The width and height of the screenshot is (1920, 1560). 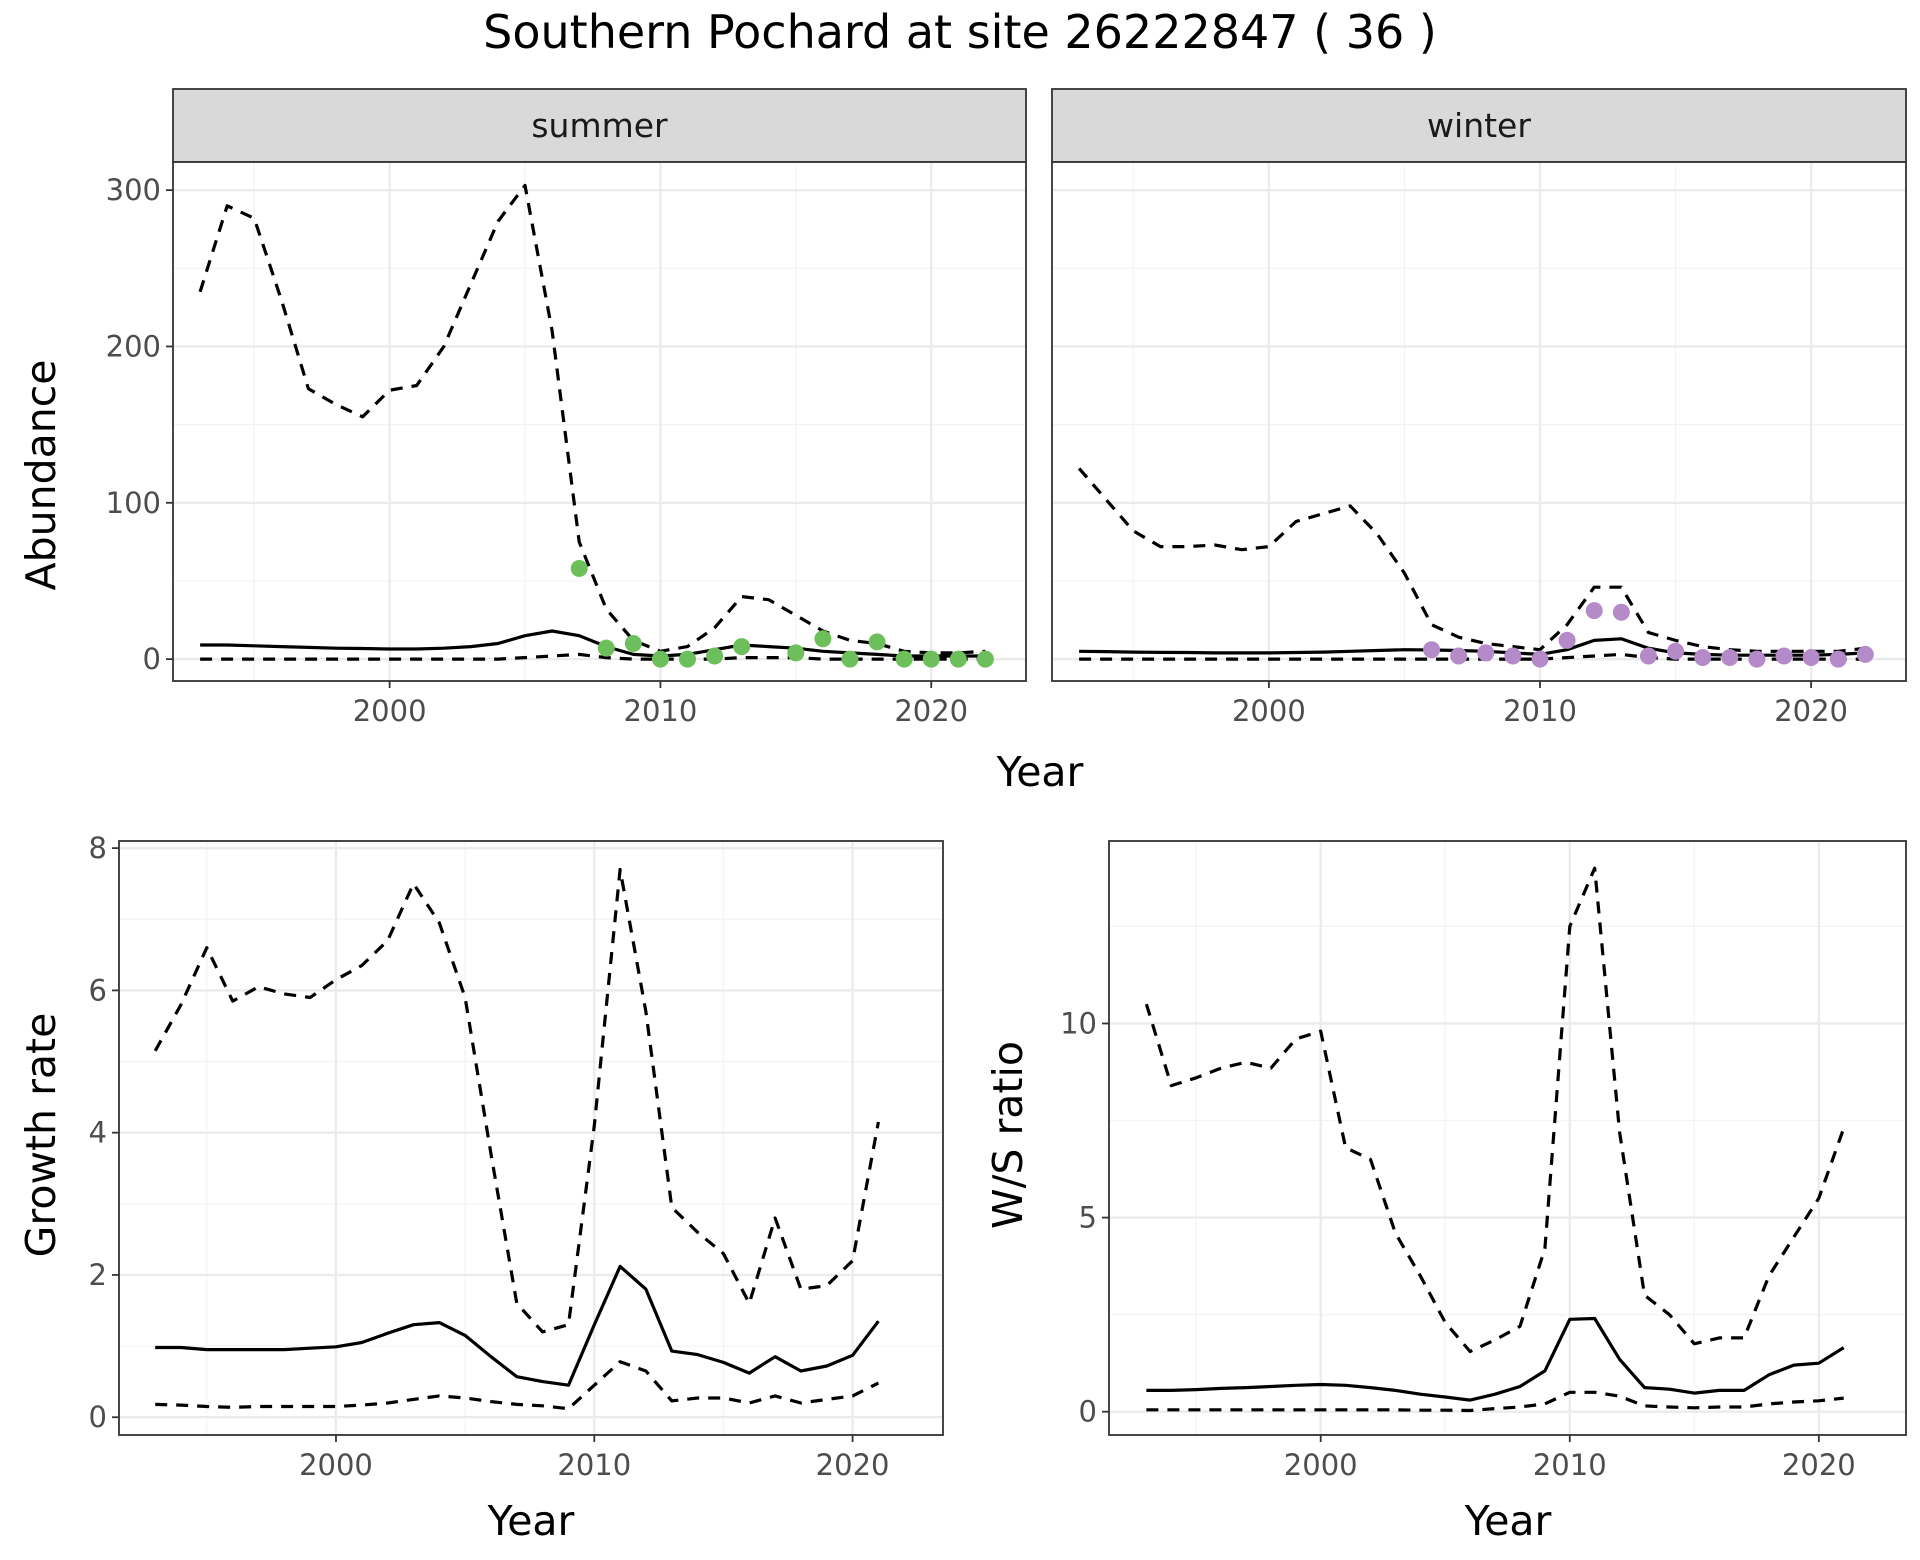 I want to click on plot-title: Southern Pochard at site 26222847 ( 36 ), so click(x=960, y=32).